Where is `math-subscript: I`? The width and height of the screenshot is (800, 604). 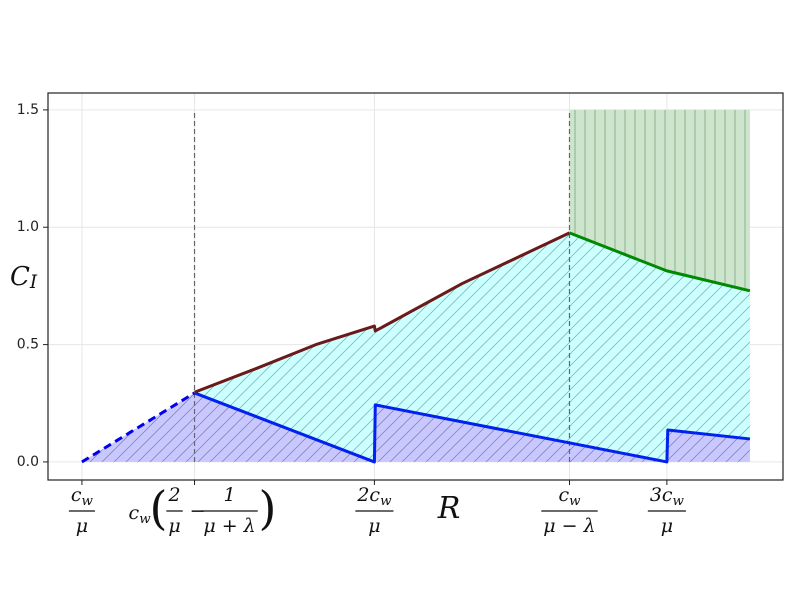 math-subscript: I is located at coordinates (33, 282).